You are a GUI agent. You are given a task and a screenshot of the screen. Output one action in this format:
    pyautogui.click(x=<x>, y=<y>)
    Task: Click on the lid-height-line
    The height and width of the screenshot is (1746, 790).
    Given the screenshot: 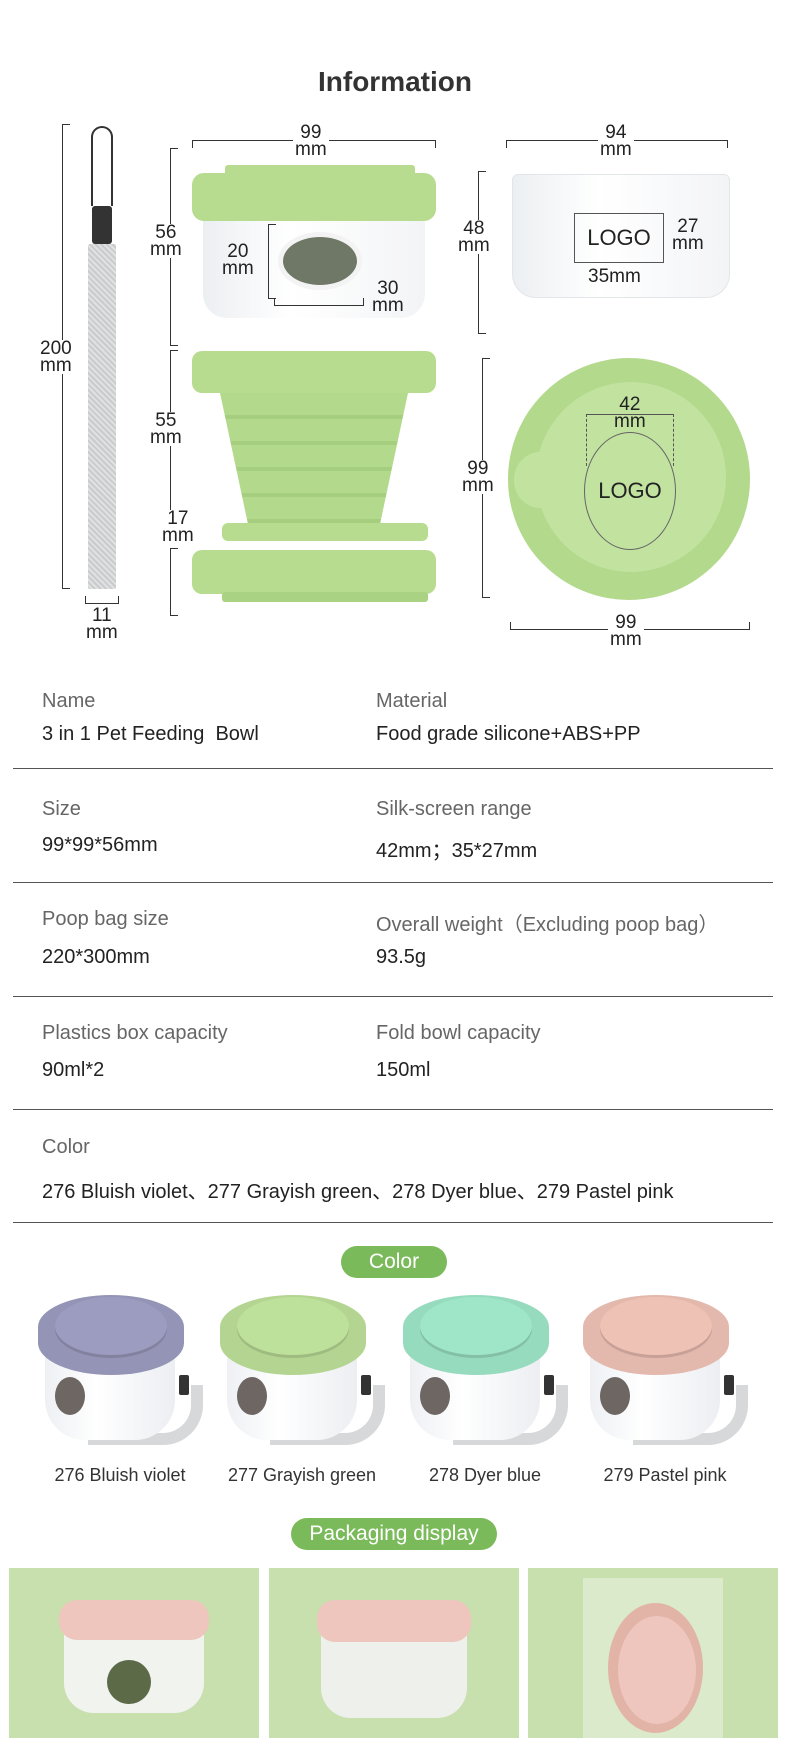 What is the action you would take?
    pyautogui.click(x=174, y=582)
    